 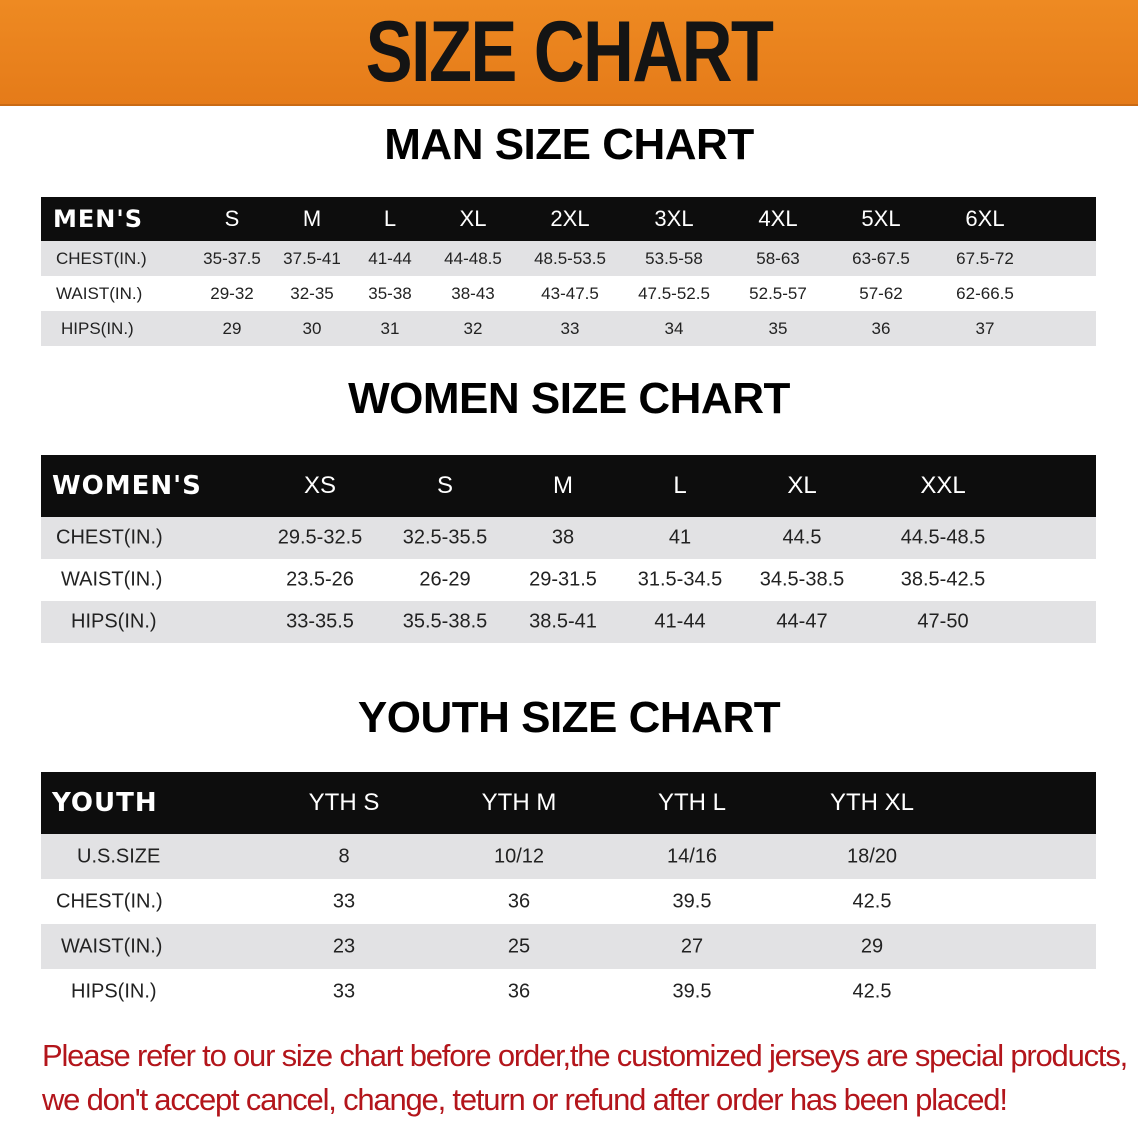 What do you see at coordinates (473, 258) in the screenshot?
I see `table-cell: 44-48.5` at bounding box center [473, 258].